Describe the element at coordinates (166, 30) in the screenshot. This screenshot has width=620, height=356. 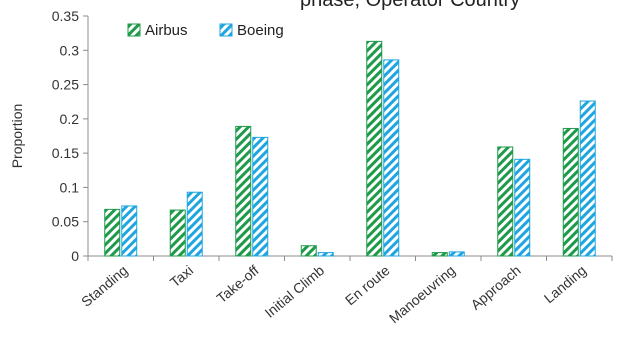
I see `legend-label-airbus: Airbus` at that location.